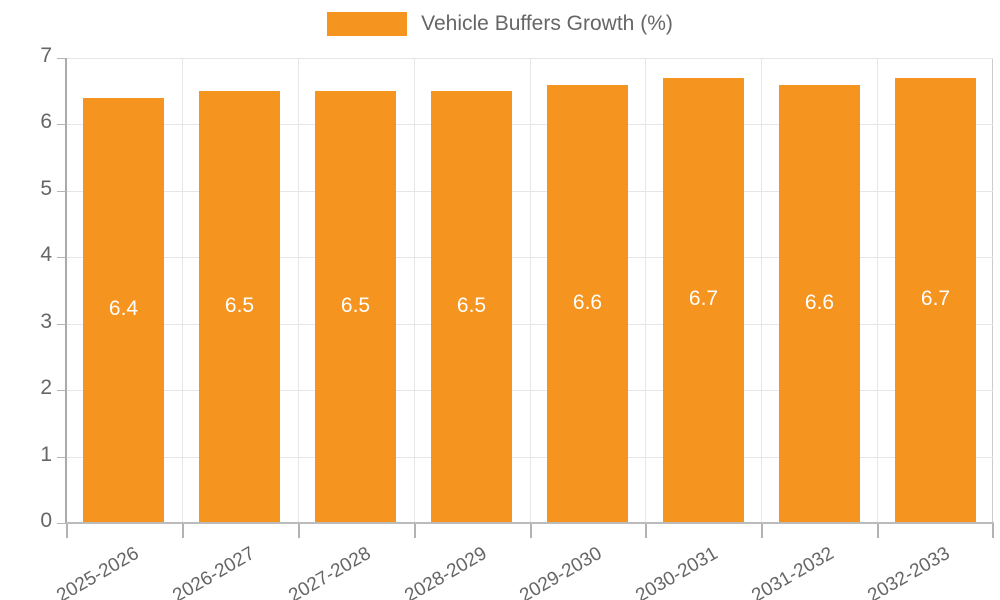 This screenshot has height=600, width=1000. I want to click on bar-2029-2030, so click(587, 304).